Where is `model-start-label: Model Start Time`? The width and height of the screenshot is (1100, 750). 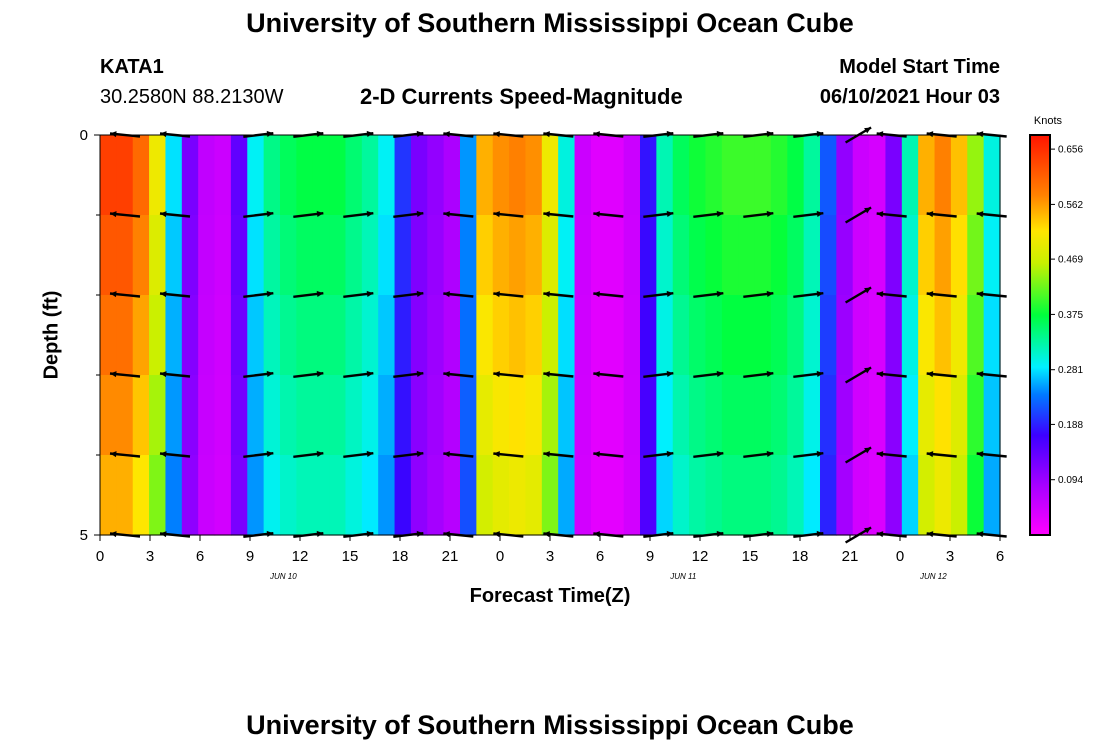
model-start-label: Model Start Time is located at coordinates (919, 67).